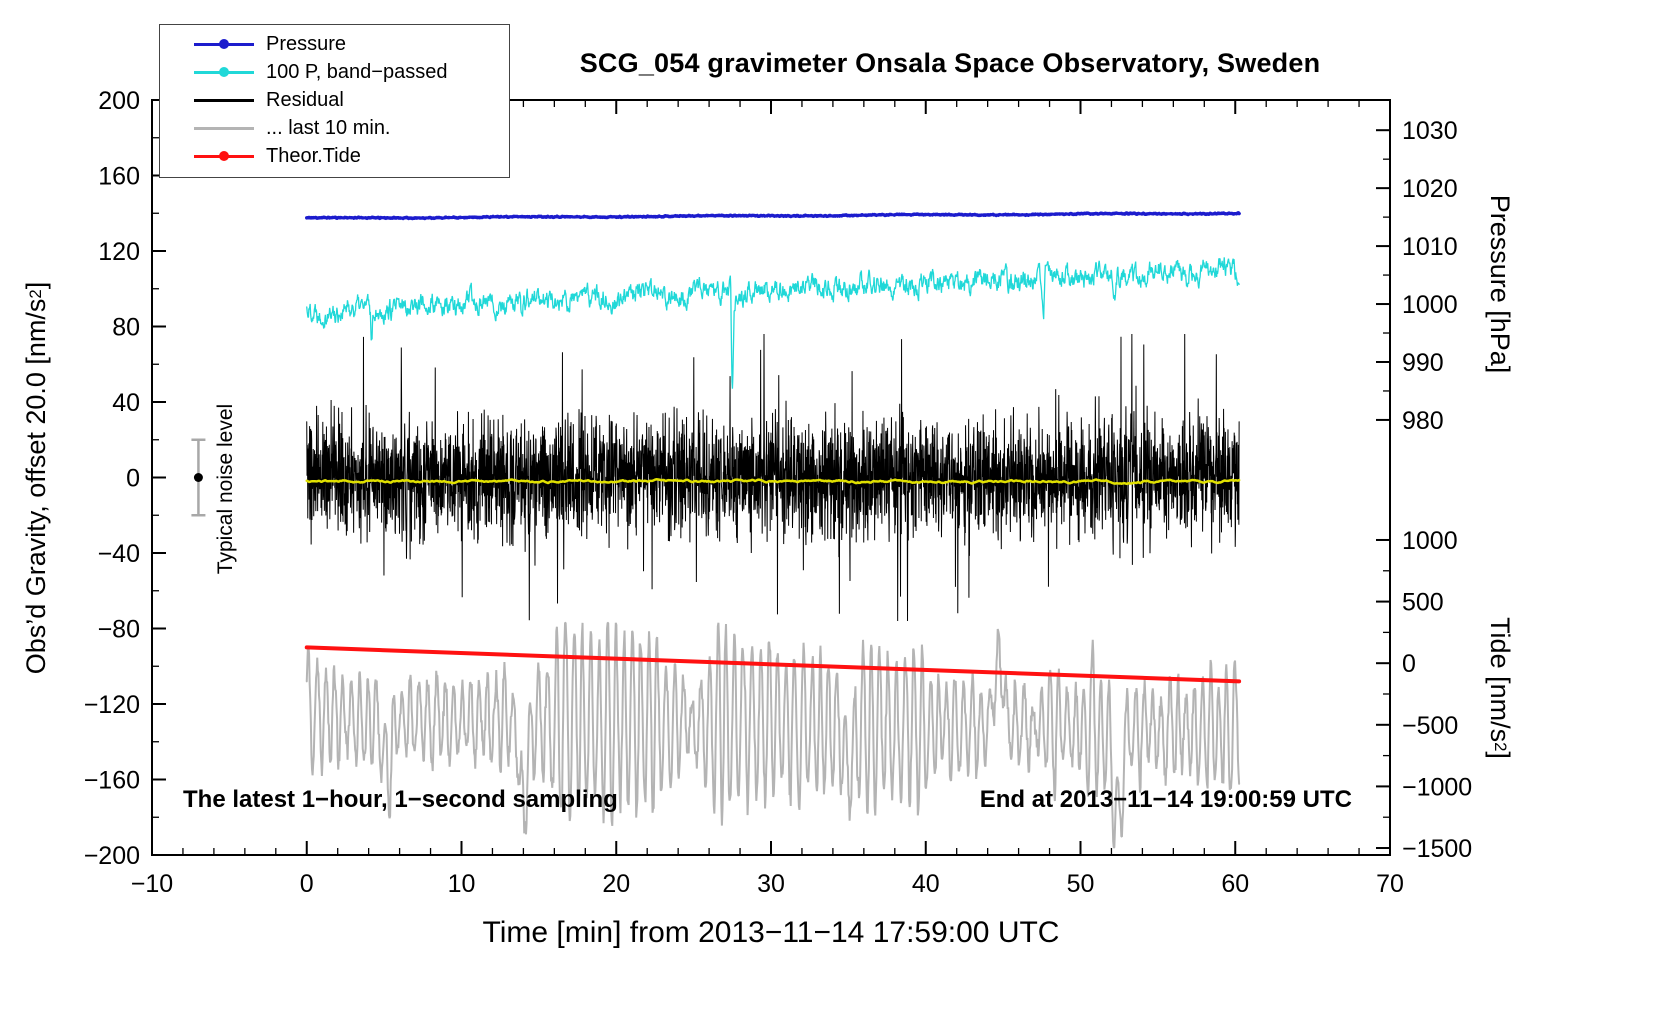 The width and height of the screenshot is (1660, 1020). What do you see at coordinates (119, 554) in the screenshot?
I see `y-tick-label: −40` at bounding box center [119, 554].